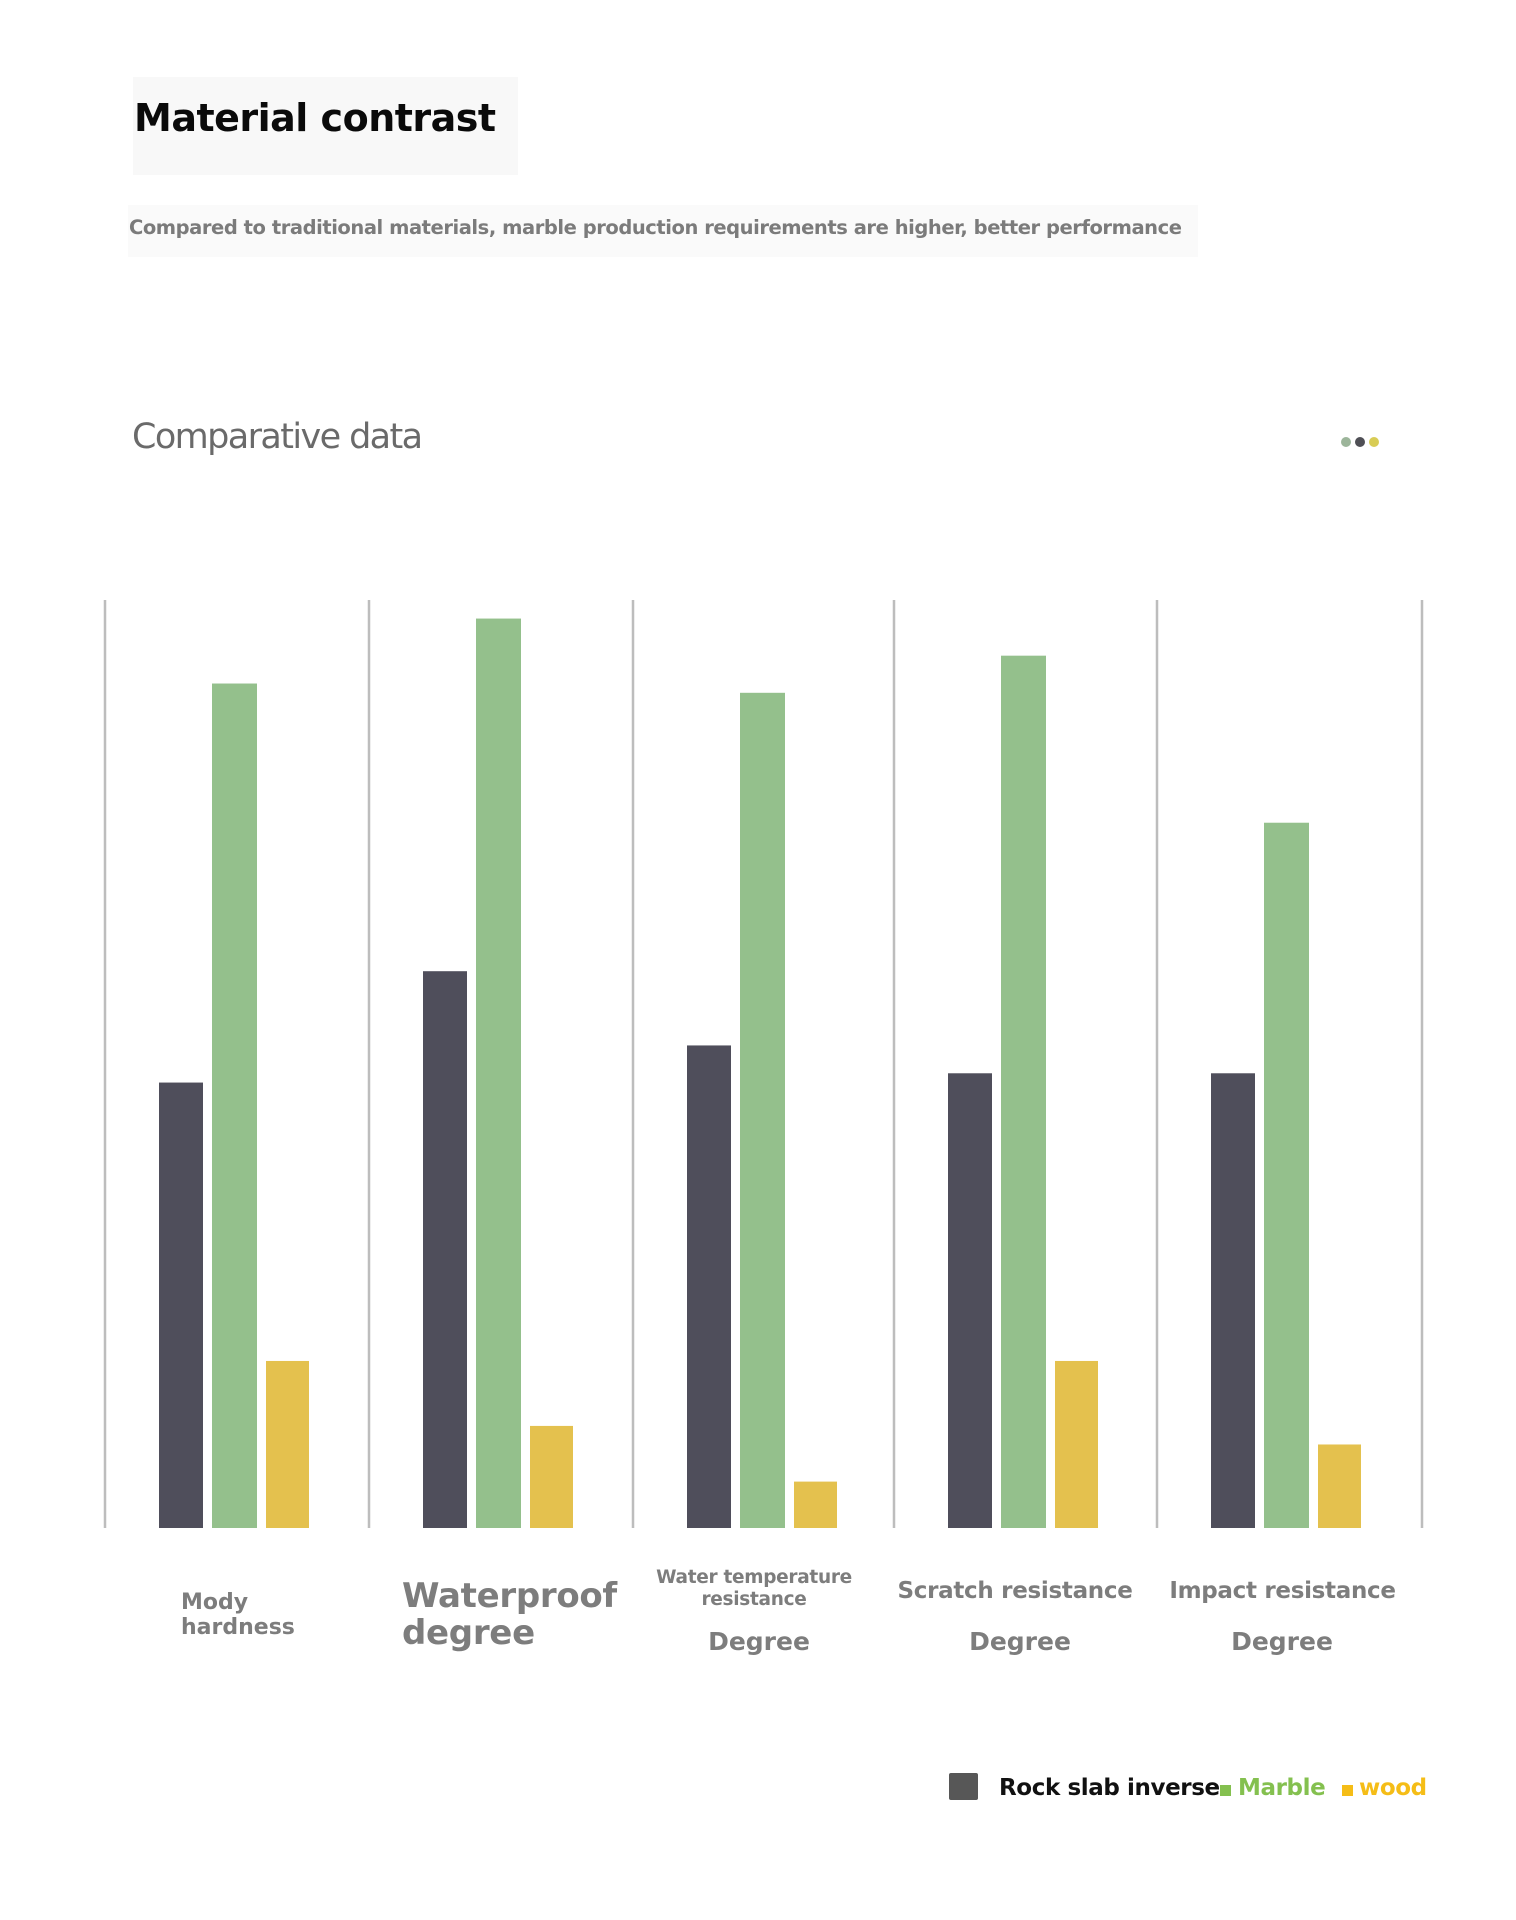 The width and height of the screenshot is (1516, 1920). What do you see at coordinates (509, 1596) in the screenshot?
I see `category-label-line: Waterproof` at bounding box center [509, 1596].